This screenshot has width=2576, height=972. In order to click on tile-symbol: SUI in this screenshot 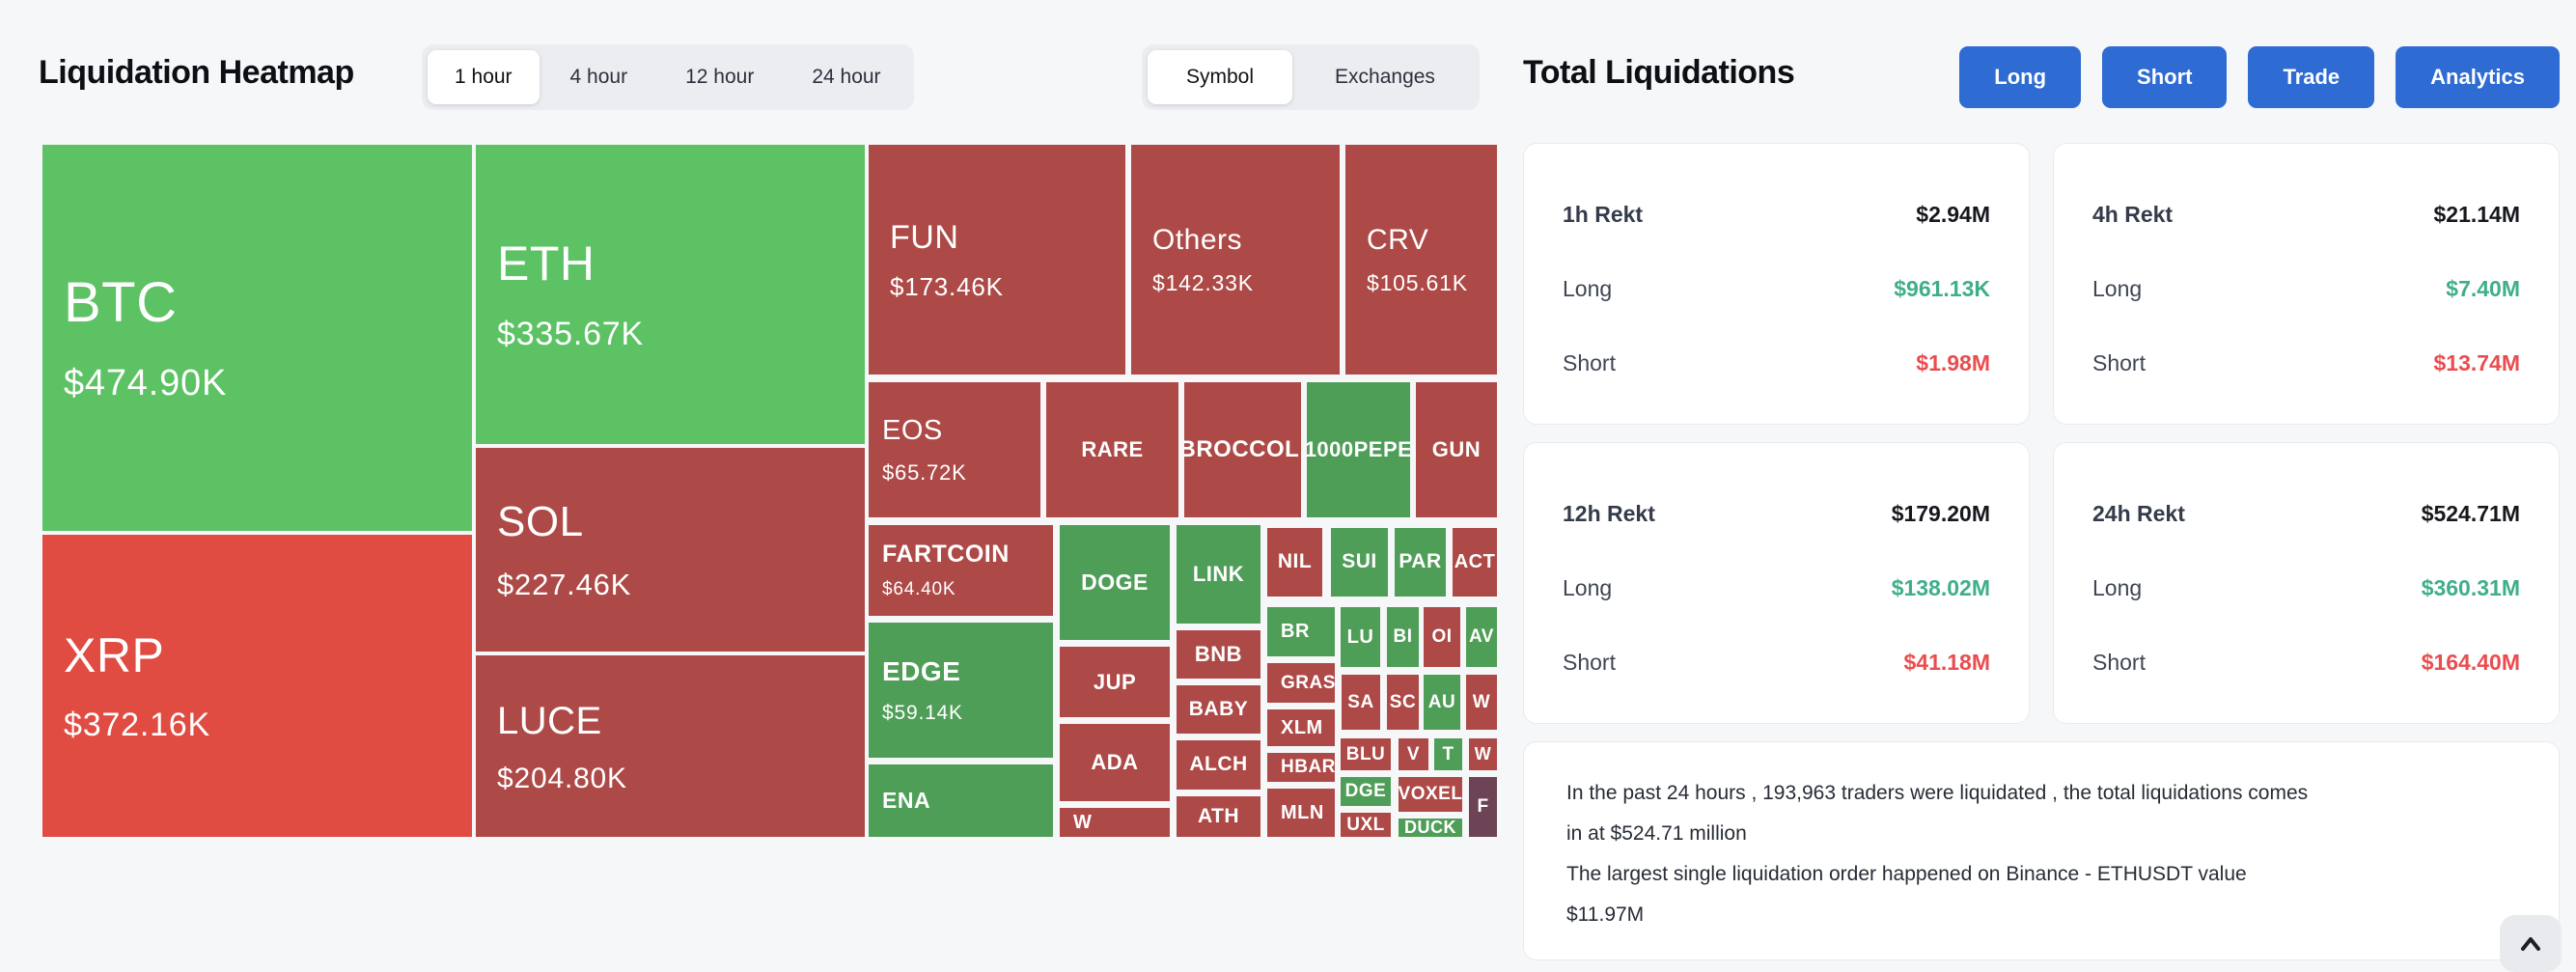, I will do `click(1359, 561)`.